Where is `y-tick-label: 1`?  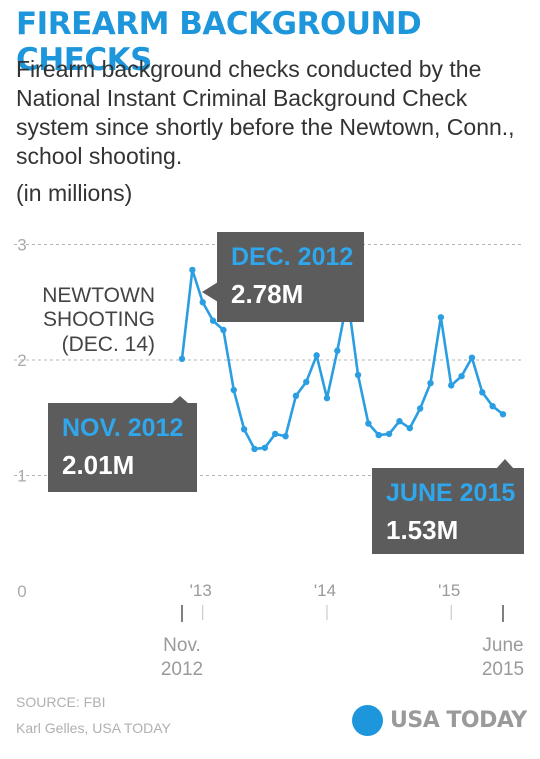
y-tick-label: 1 is located at coordinates (21, 476).